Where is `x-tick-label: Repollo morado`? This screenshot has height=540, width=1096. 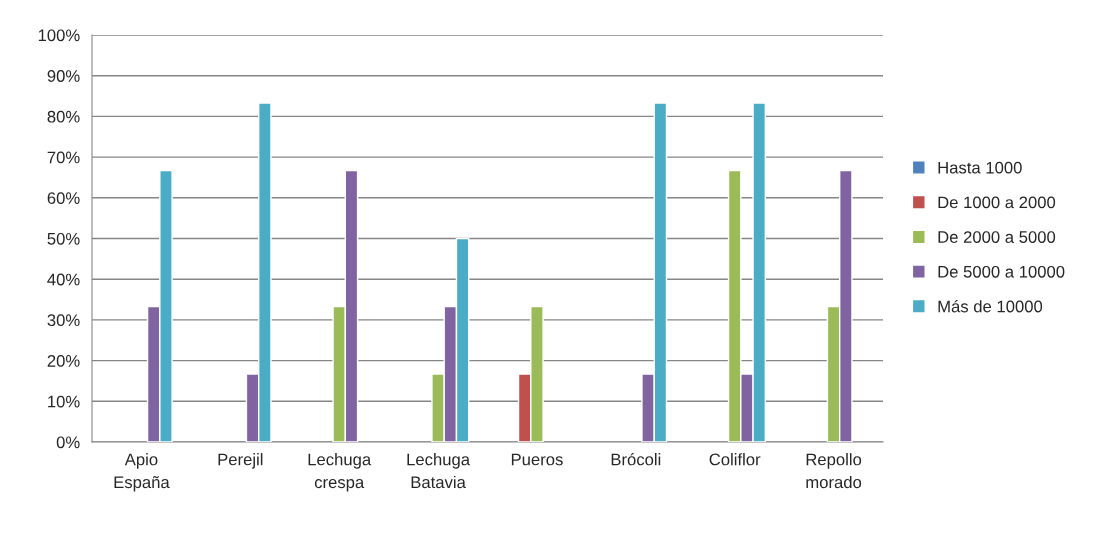 x-tick-label: Repollo morado is located at coordinates (834, 471).